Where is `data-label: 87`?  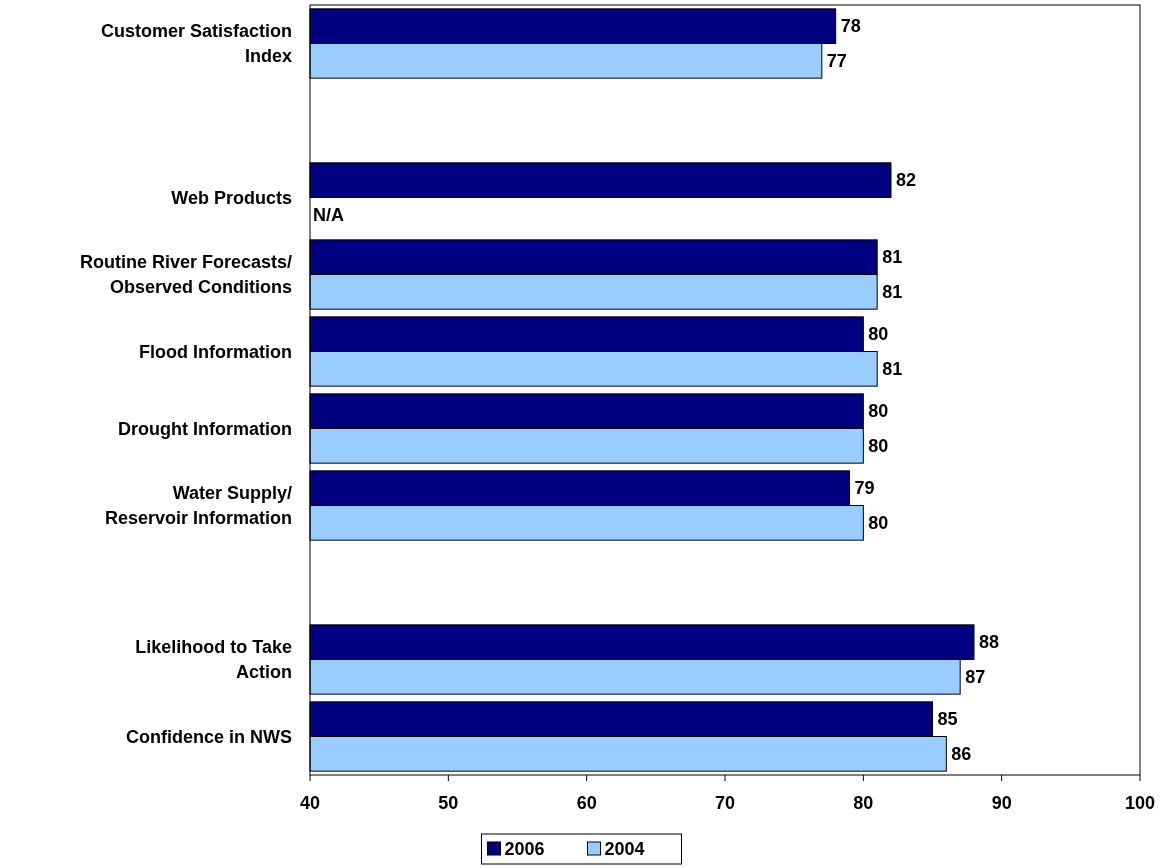 data-label: 87 is located at coordinates (975, 677).